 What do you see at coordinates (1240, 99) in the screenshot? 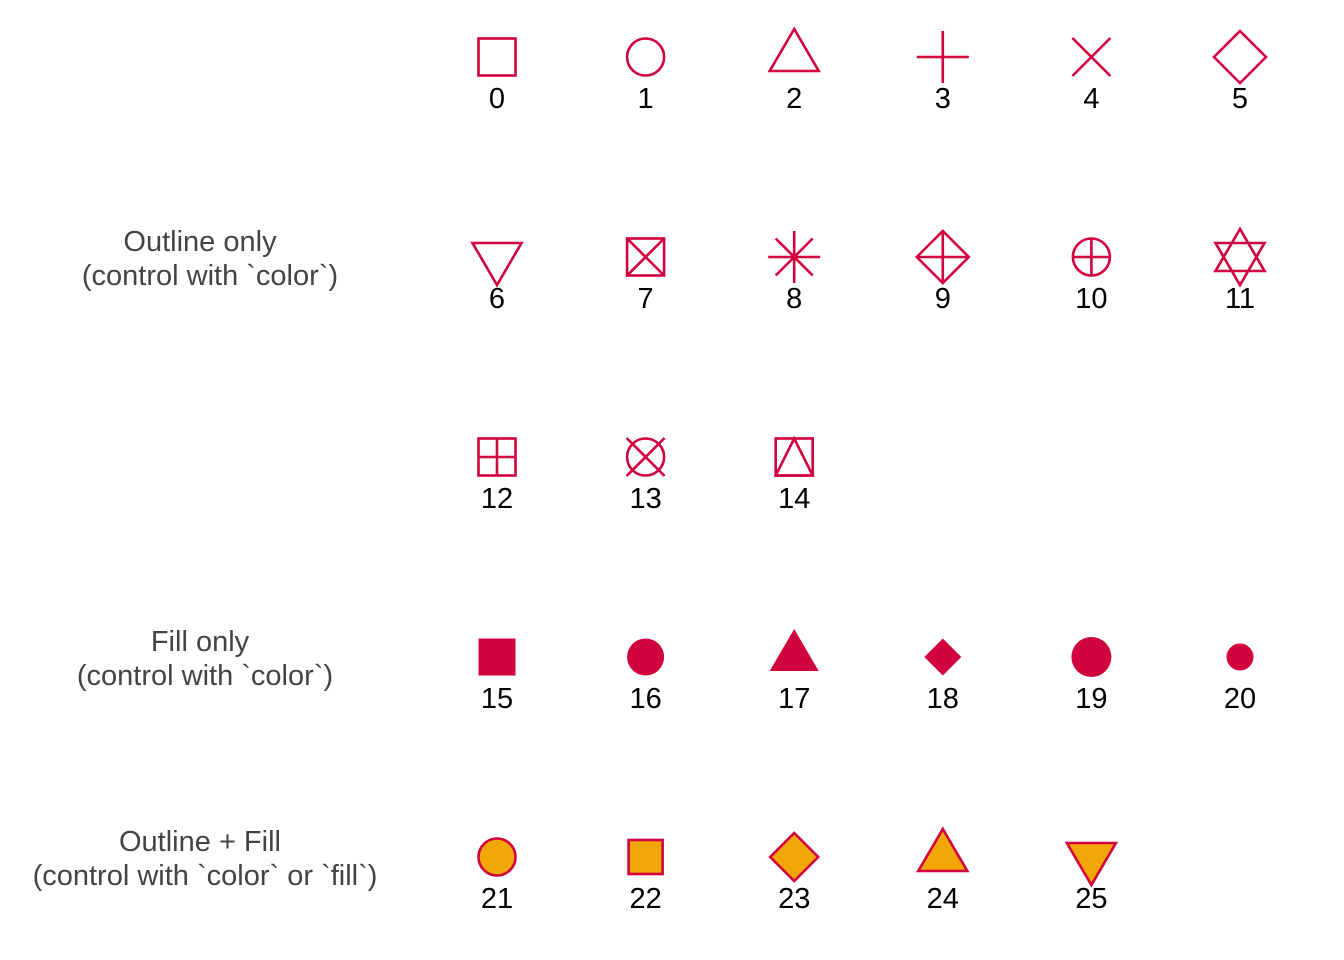
I see `shape-5-label: 5` at bounding box center [1240, 99].